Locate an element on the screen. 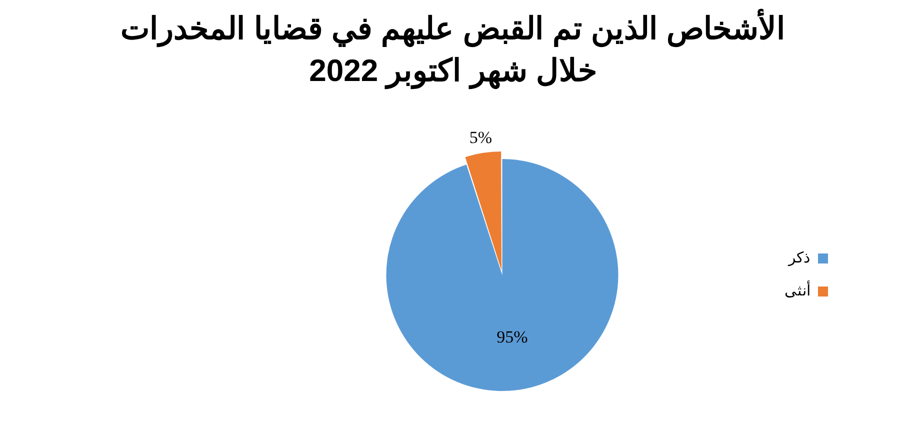 Image resolution: width=906 pixels, height=430 pixels. data-label: 95% is located at coordinates (512, 336).